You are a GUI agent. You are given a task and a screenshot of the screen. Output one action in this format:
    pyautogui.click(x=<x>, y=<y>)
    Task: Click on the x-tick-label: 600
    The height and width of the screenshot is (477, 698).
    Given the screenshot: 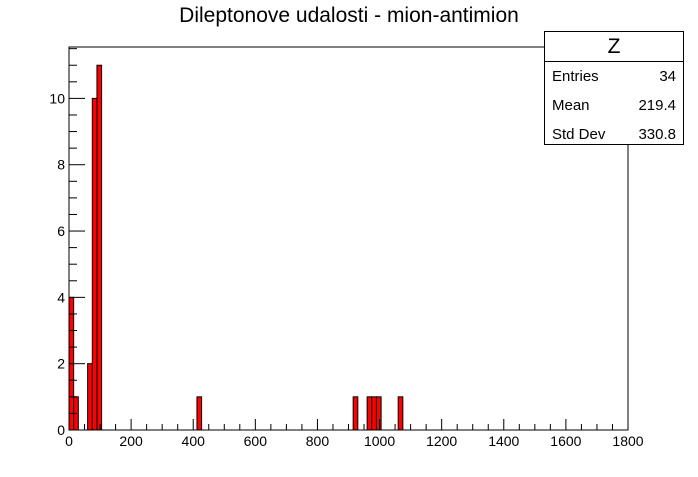 What is the action you would take?
    pyautogui.click(x=256, y=441)
    